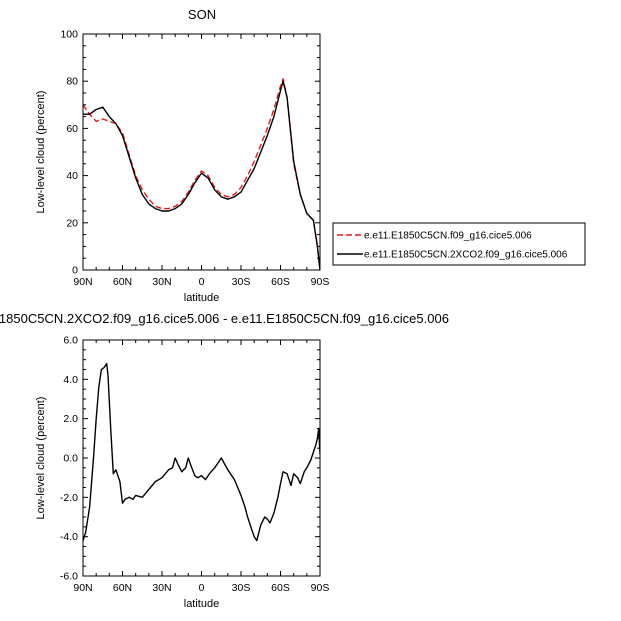  What do you see at coordinates (70, 341) in the screenshot?
I see `y-tick-label: 6.0` at bounding box center [70, 341].